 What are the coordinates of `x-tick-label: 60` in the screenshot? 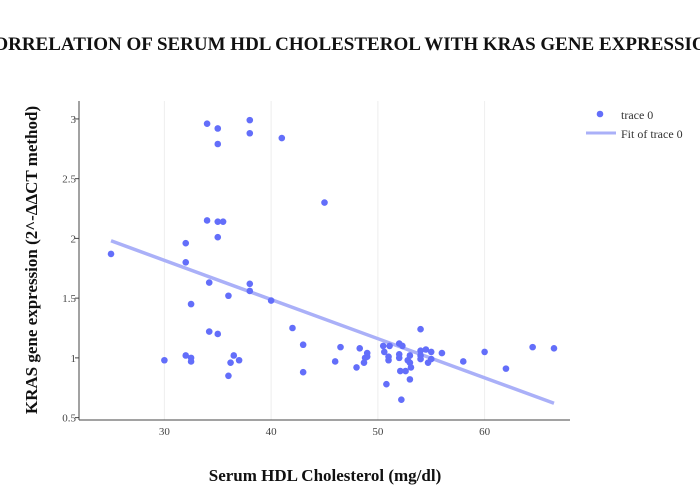 It's located at (485, 432).